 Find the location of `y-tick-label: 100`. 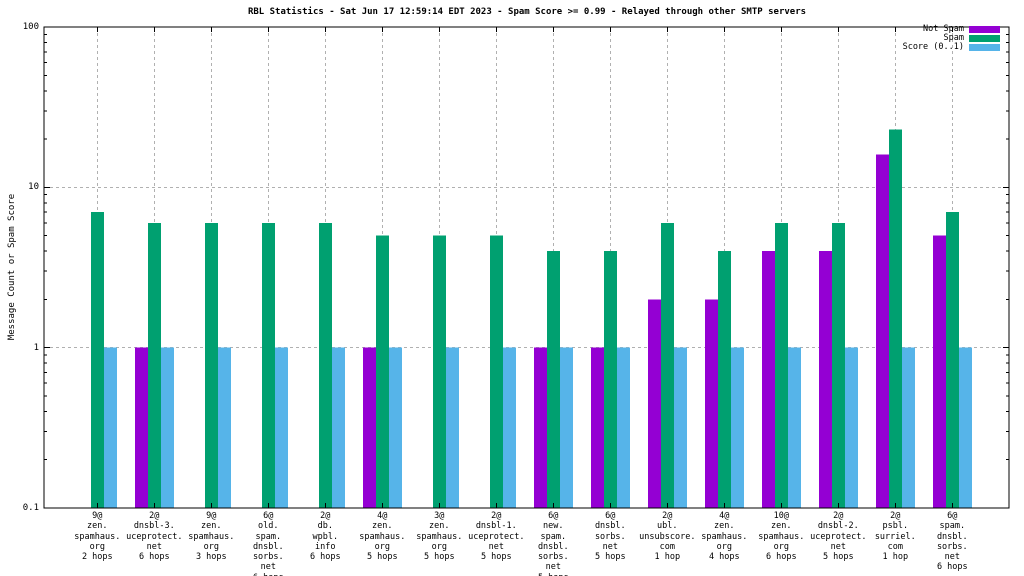

y-tick-label: 100 is located at coordinates (30, 27).